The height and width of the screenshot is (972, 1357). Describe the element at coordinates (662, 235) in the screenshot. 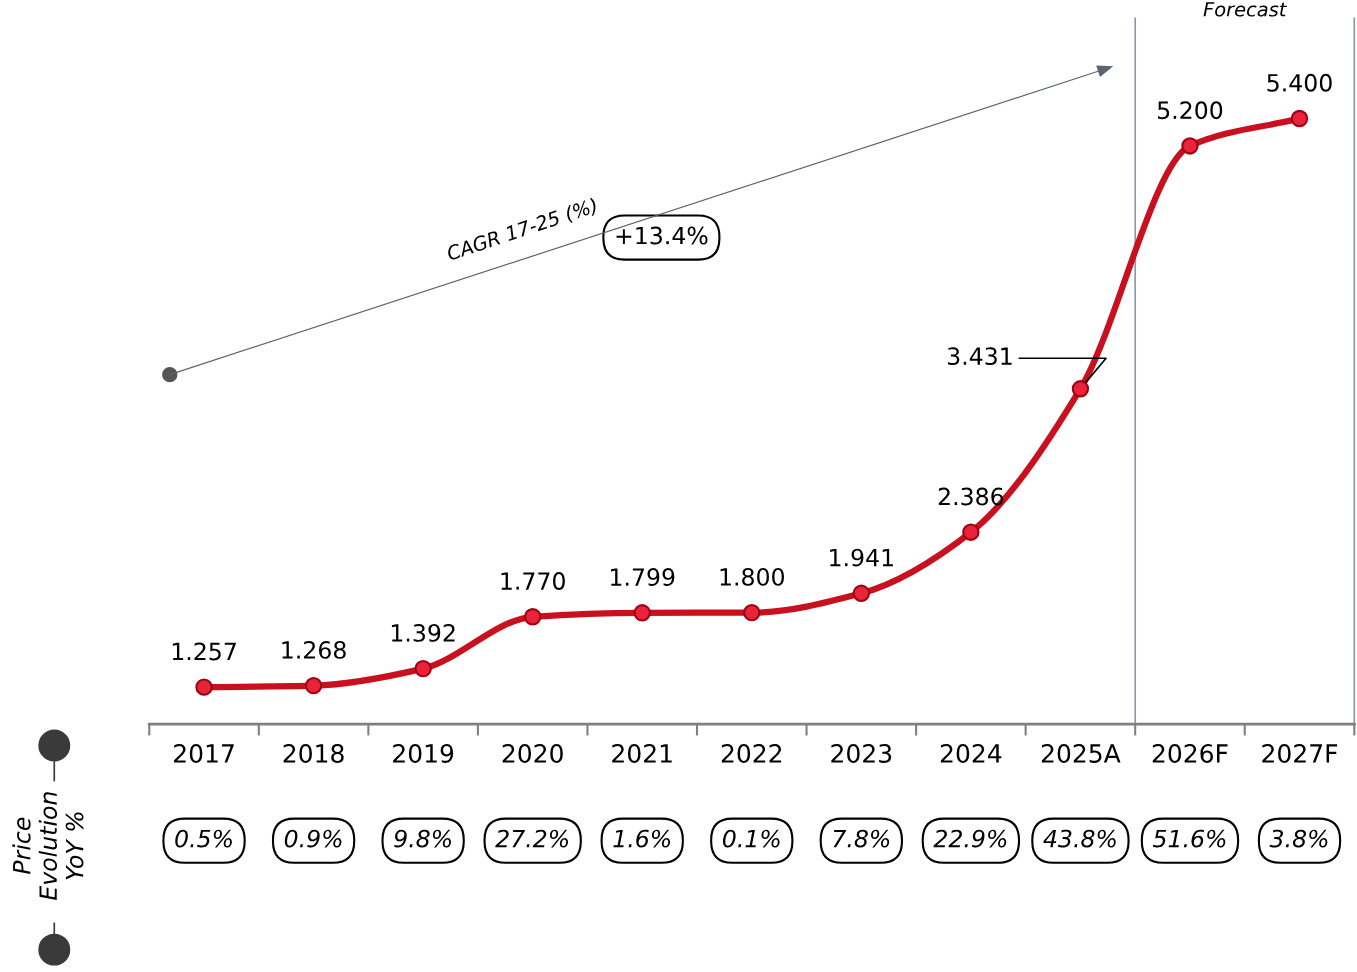

I see `annotation: +13.4%` at that location.